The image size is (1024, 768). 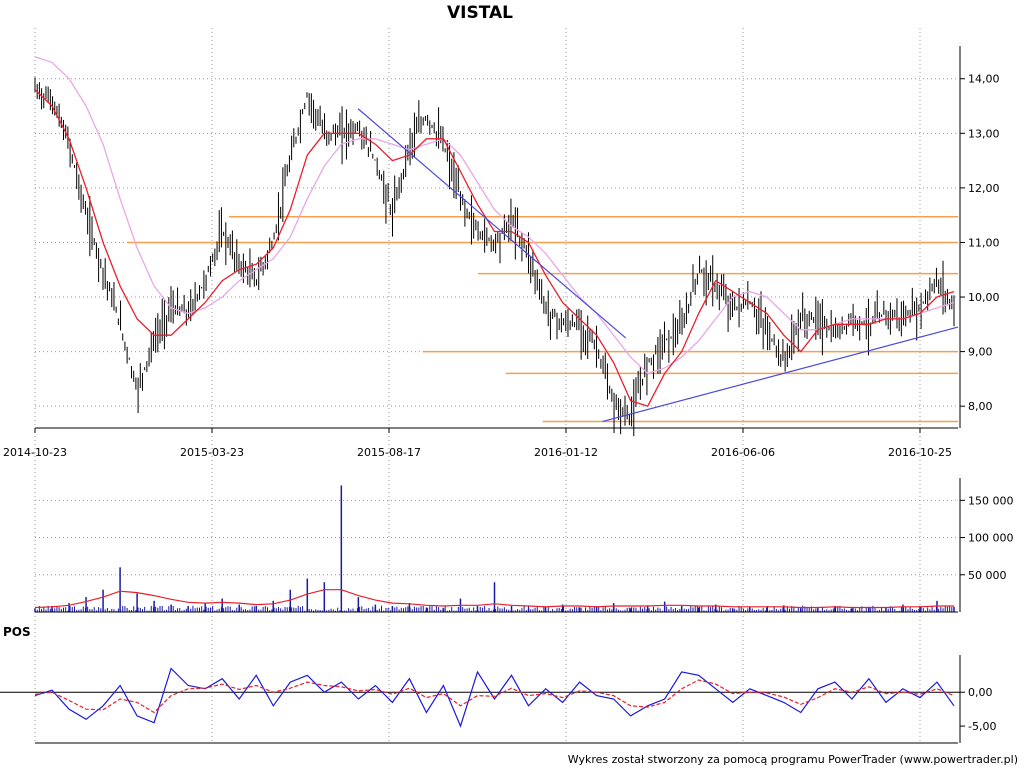 What do you see at coordinates (920, 452) in the screenshot?
I see `x-tick-label: 2016-10-25` at bounding box center [920, 452].